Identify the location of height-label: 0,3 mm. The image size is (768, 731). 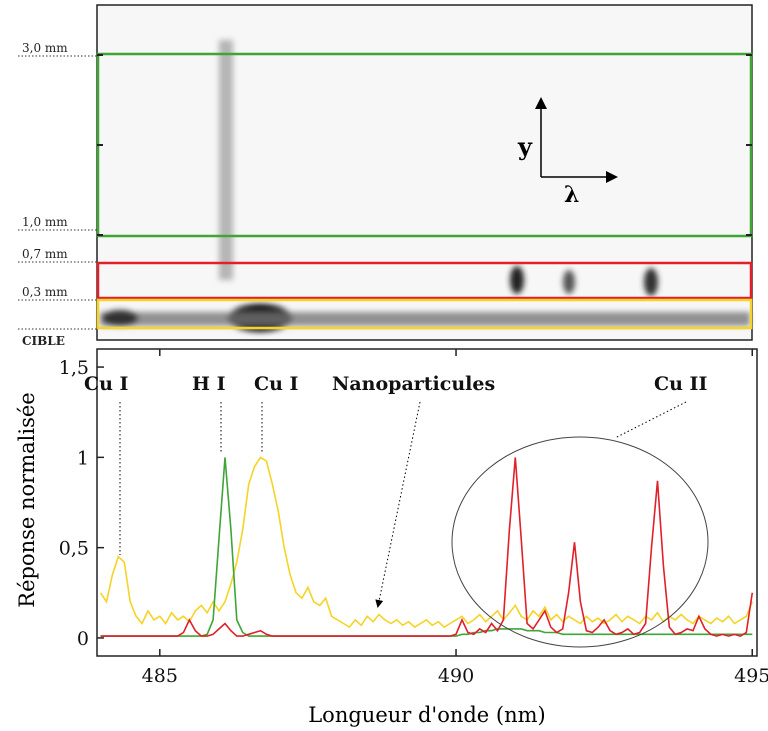
(45, 292).